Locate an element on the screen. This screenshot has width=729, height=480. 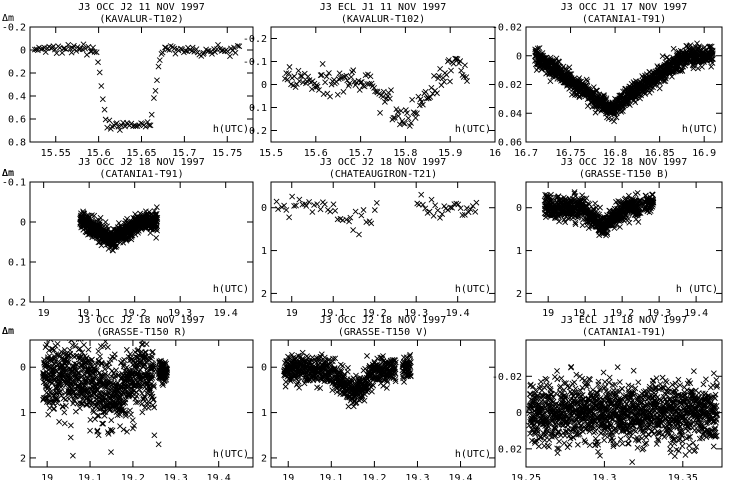
y-tick-label: 0.06 is located at coordinates (510, 143).